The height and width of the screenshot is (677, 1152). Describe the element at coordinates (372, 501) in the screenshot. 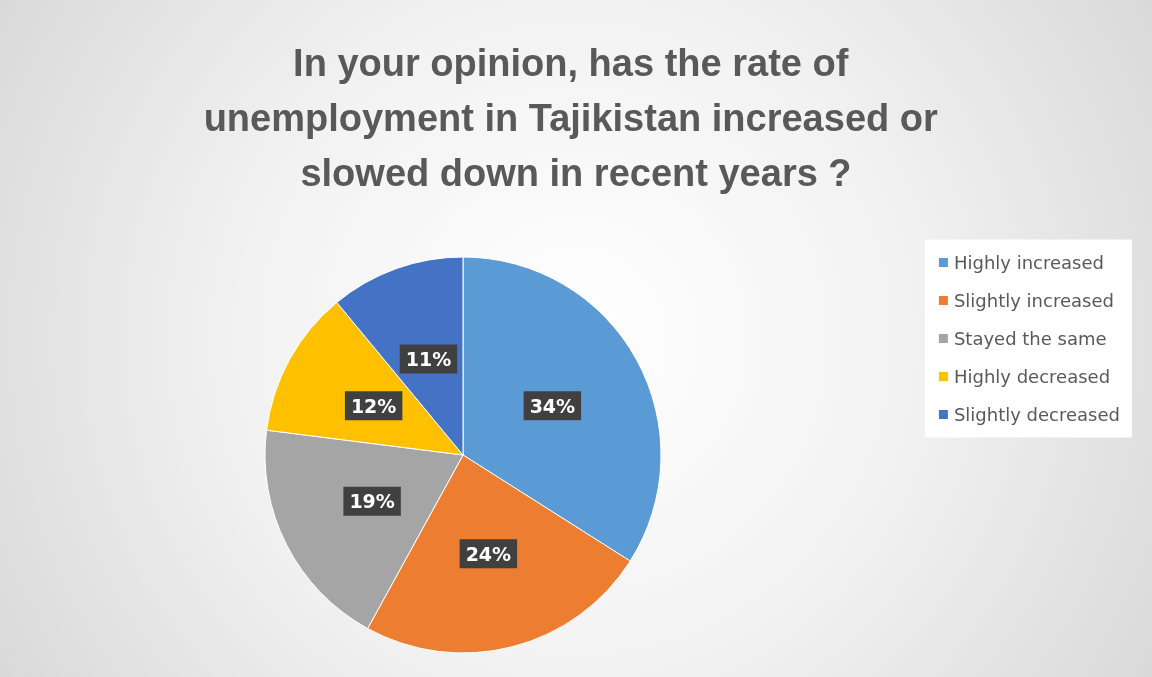

I see `data-label: 19%` at that location.